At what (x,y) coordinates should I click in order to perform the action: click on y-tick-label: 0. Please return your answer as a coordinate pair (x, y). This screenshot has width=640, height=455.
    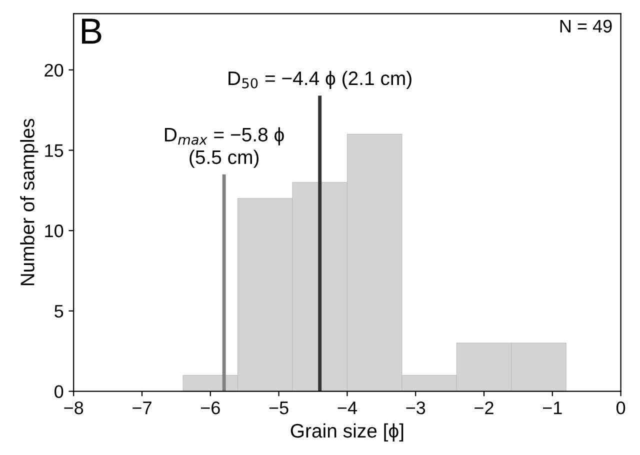
    Looking at the image, I should click on (59, 391).